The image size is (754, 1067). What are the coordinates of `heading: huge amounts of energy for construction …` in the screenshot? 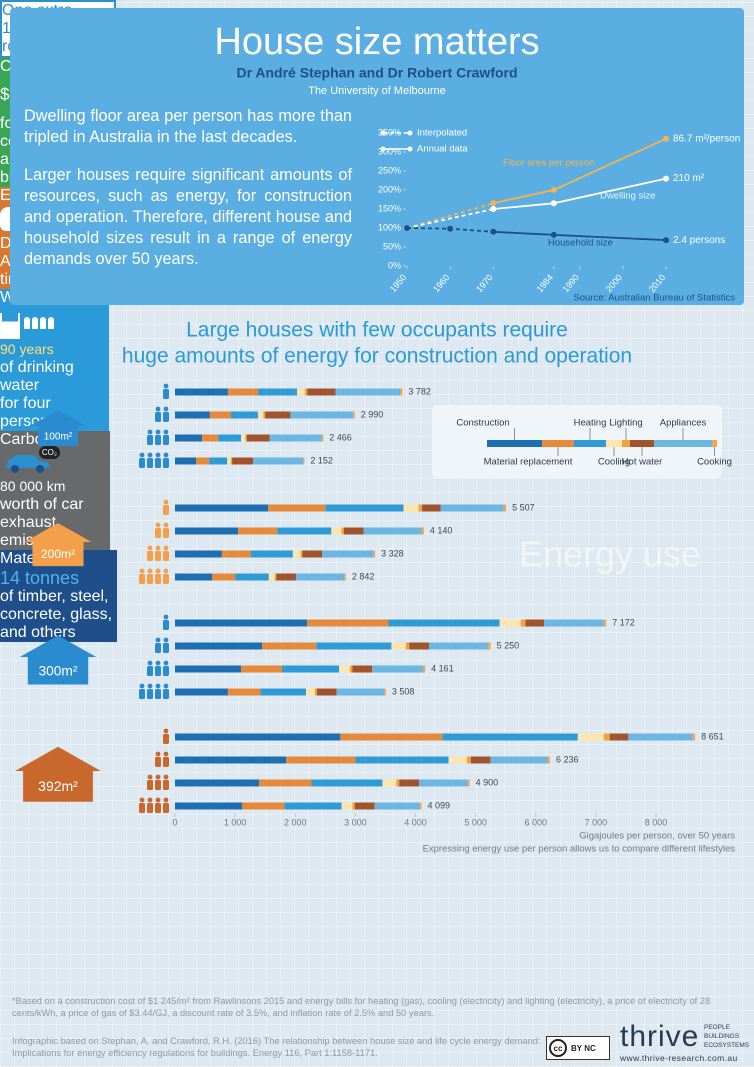 It's located at (377, 356).